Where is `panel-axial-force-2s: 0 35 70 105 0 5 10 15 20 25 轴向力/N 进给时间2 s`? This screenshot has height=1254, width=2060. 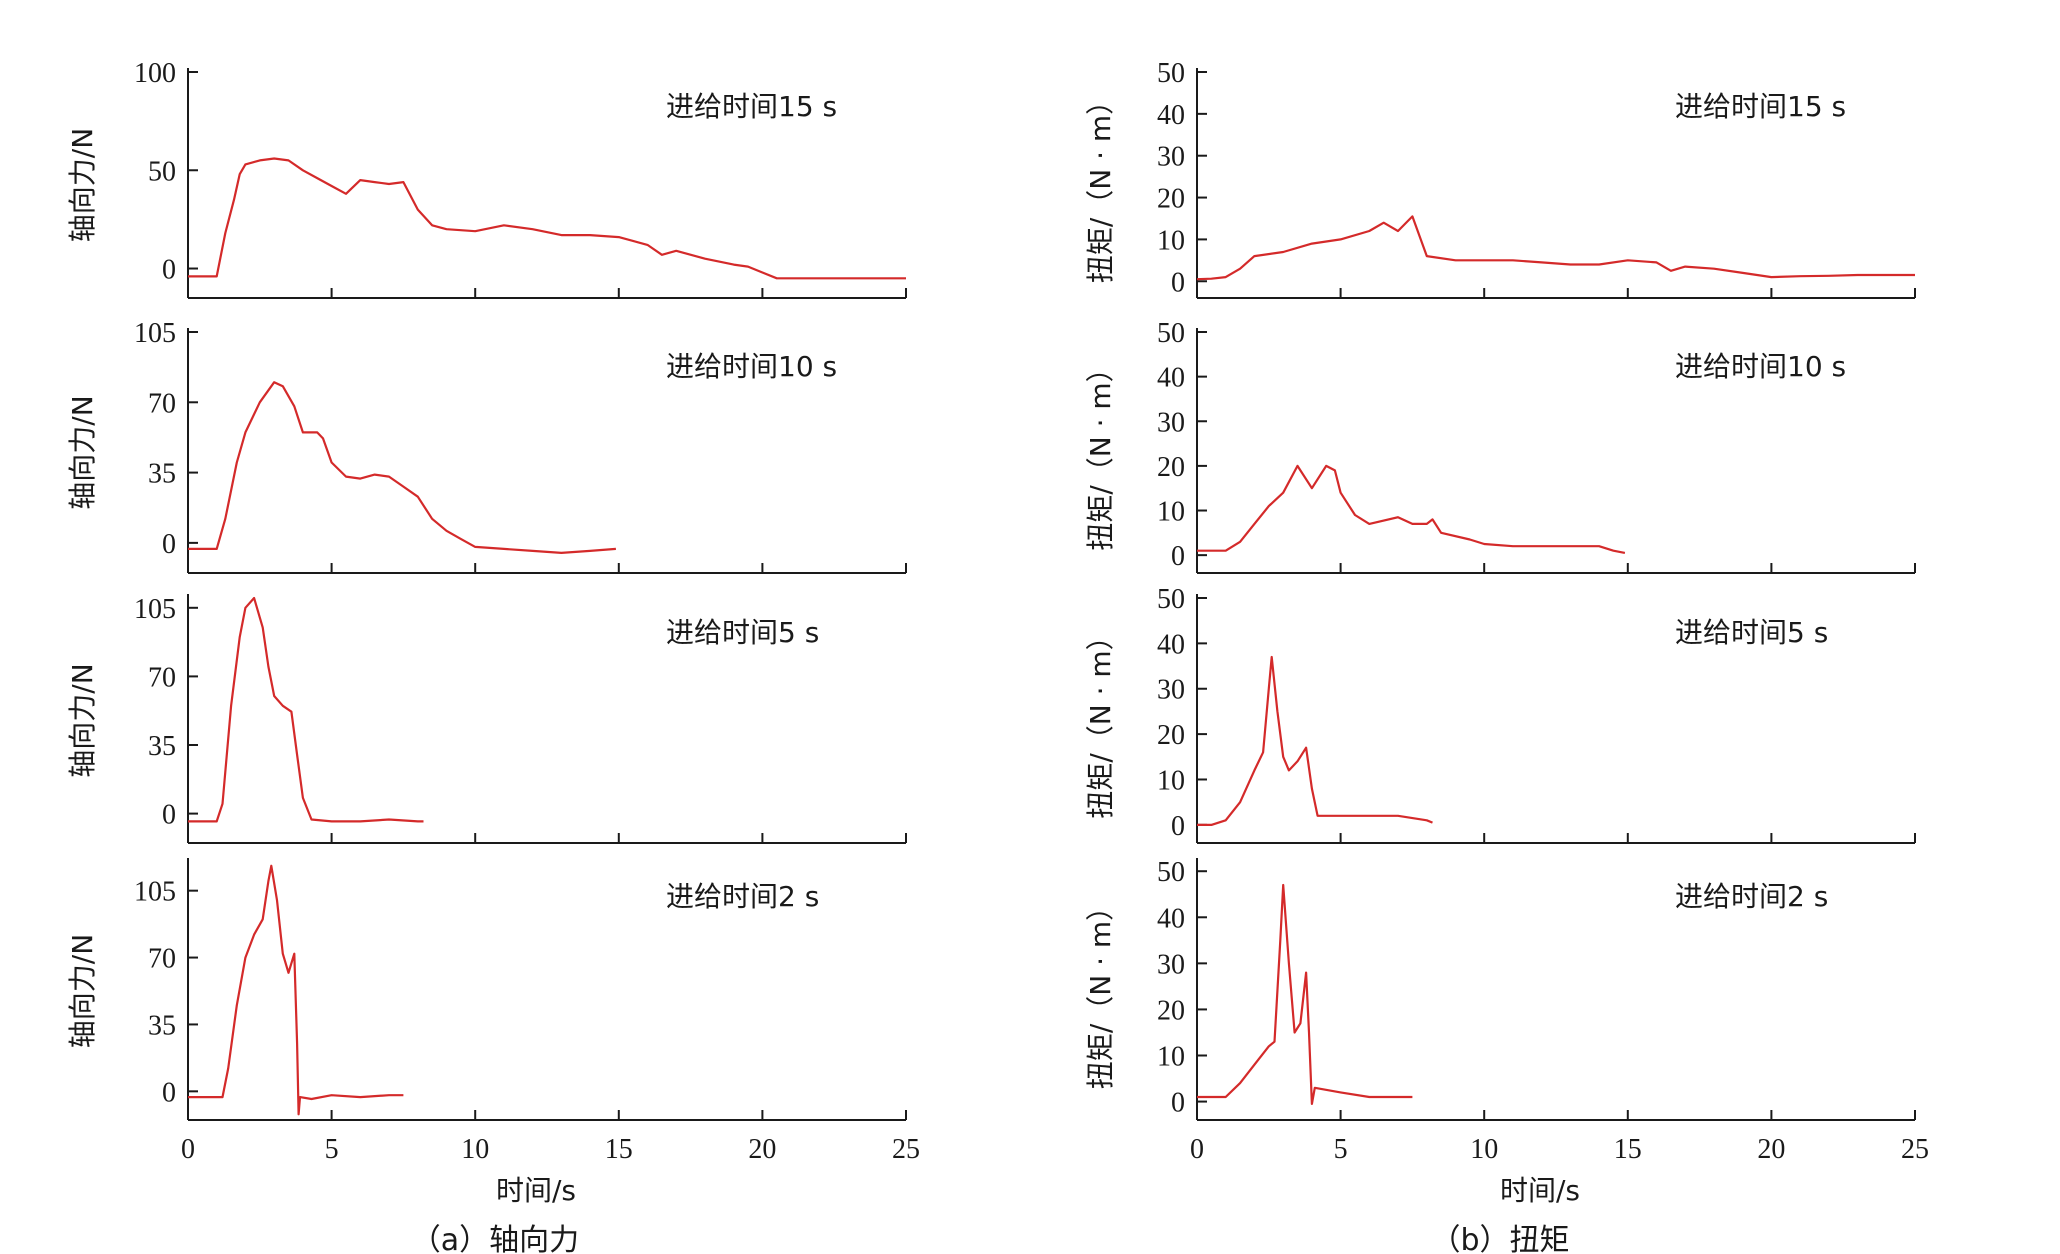 panel-axial-force-2s: 0 35 70 105 0 5 10 15 20 25 轴向力/N 进给时间2 s is located at coordinates (493, 1011).